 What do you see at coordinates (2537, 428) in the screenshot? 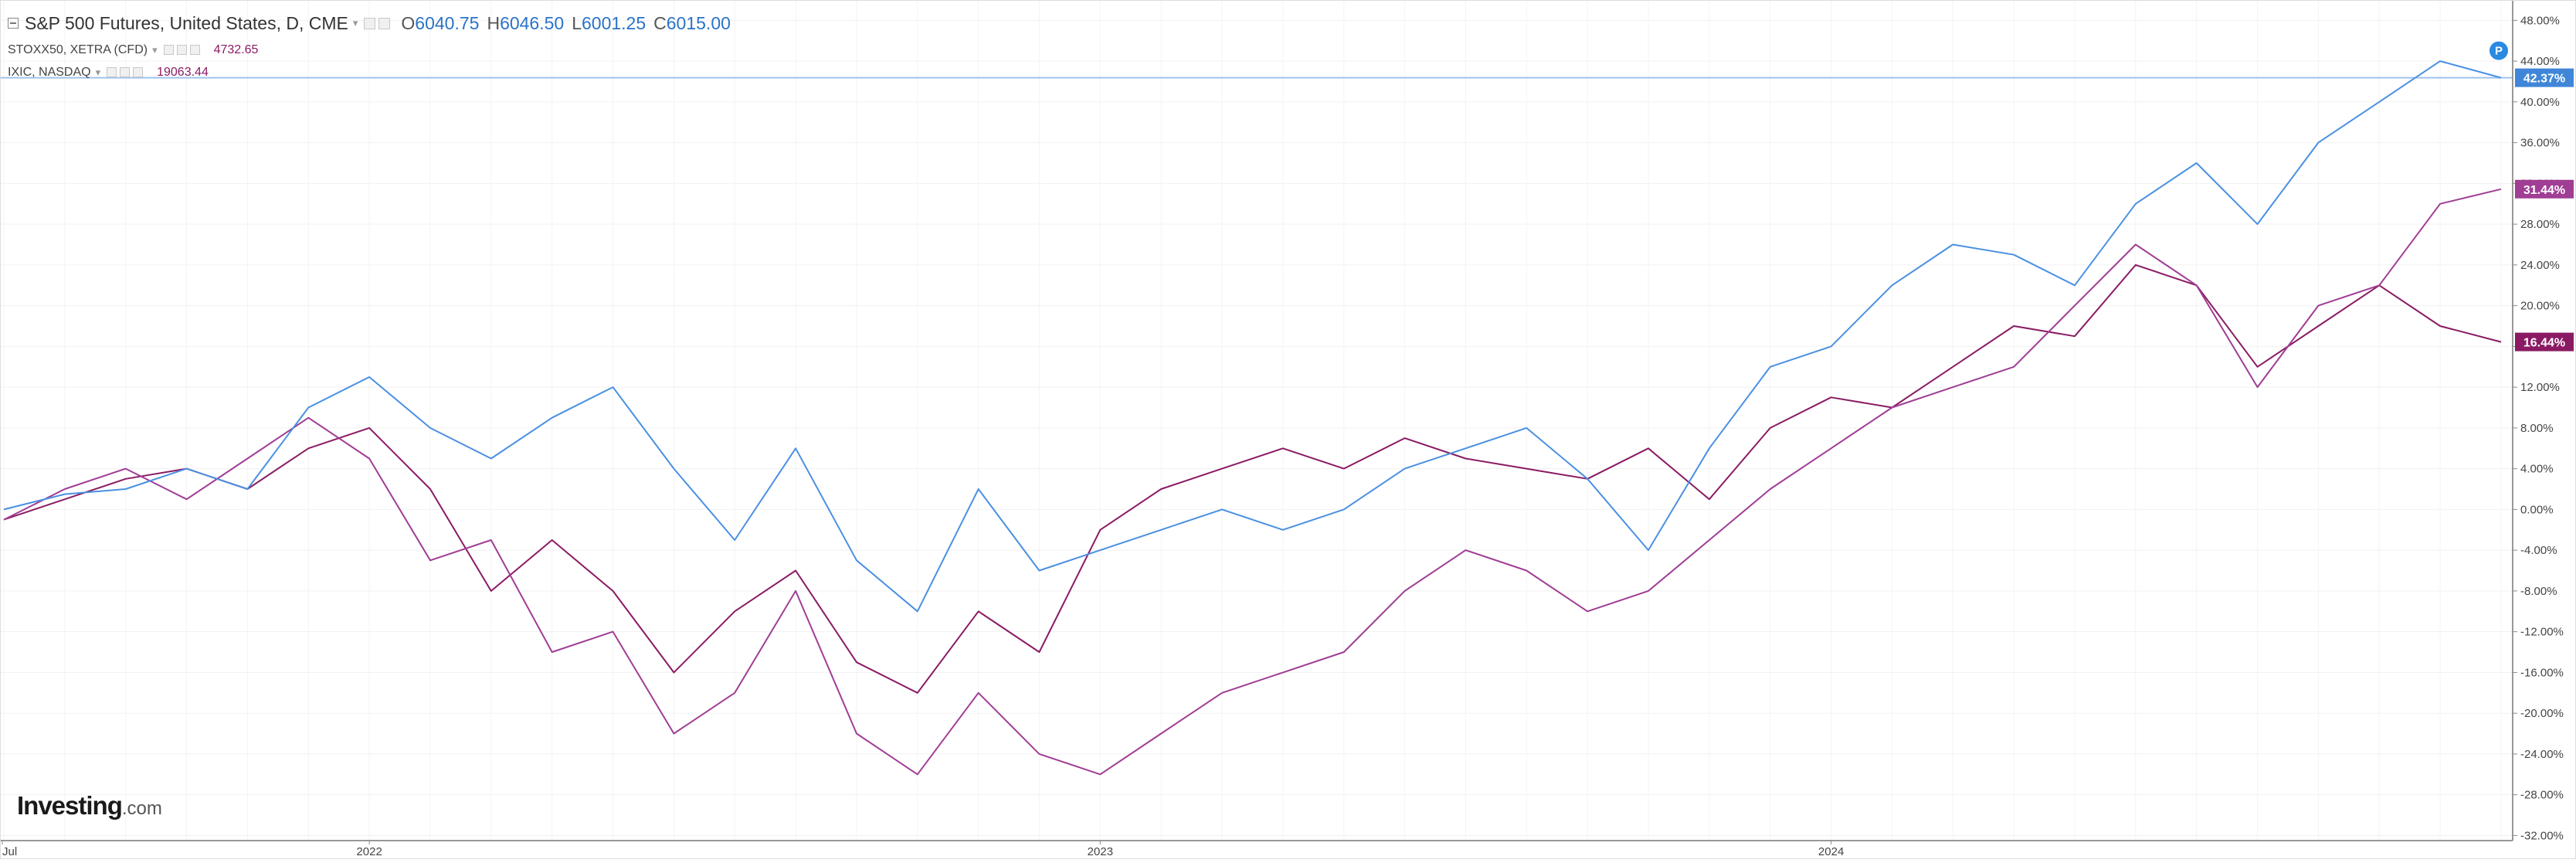
I see `y-tick-label: 8.00%` at bounding box center [2537, 428].